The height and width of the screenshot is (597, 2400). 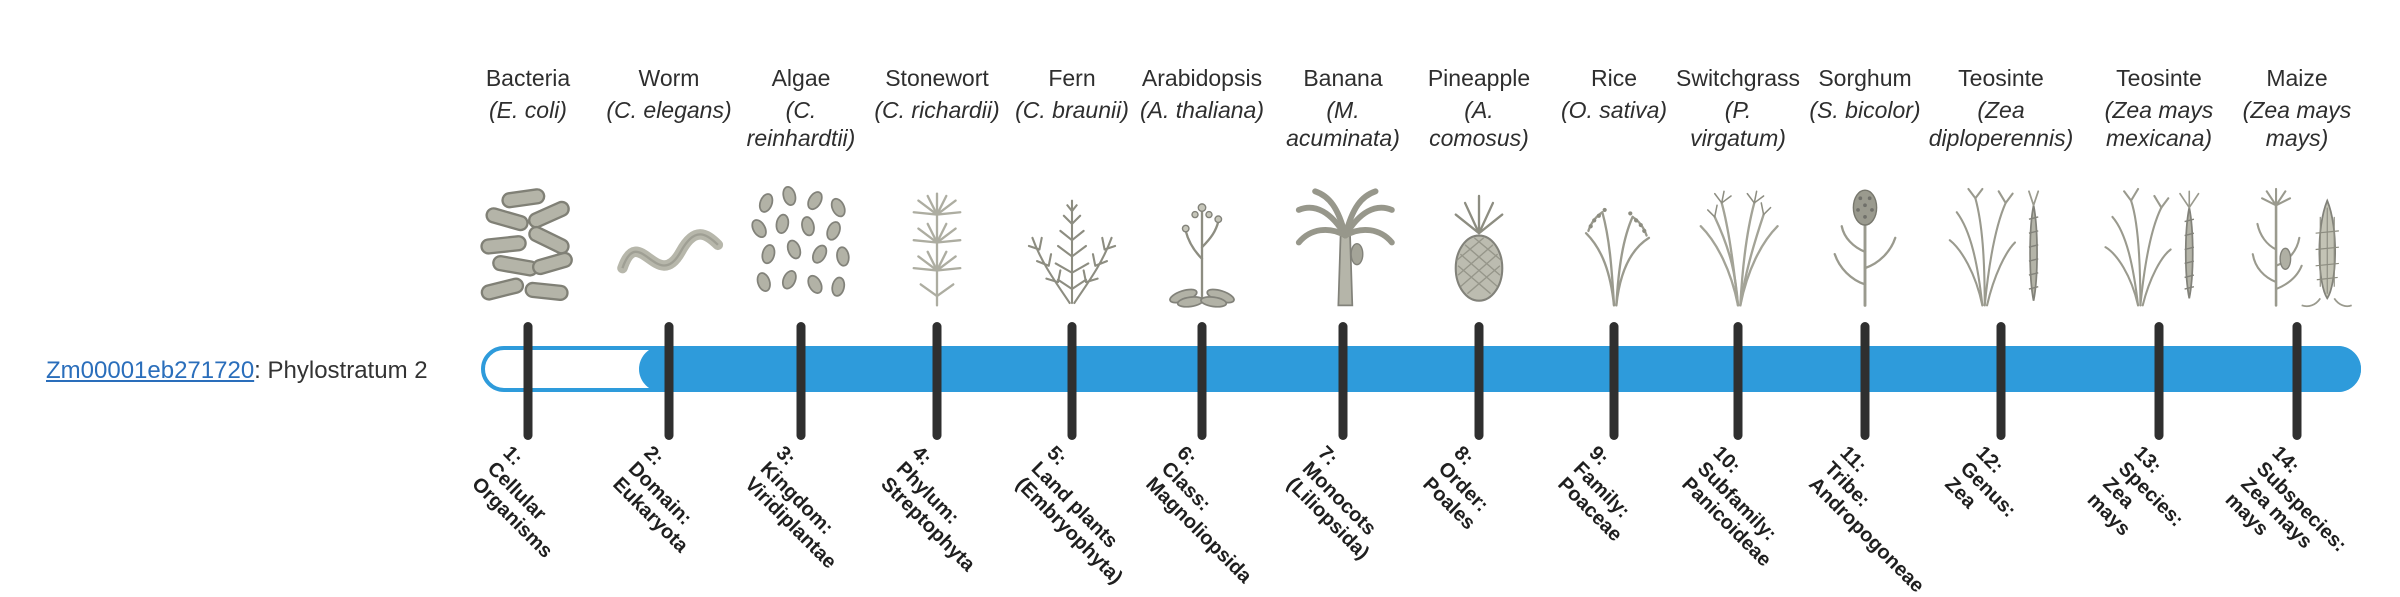 I want to click on organism-name: Maize, so click(x=2297, y=78).